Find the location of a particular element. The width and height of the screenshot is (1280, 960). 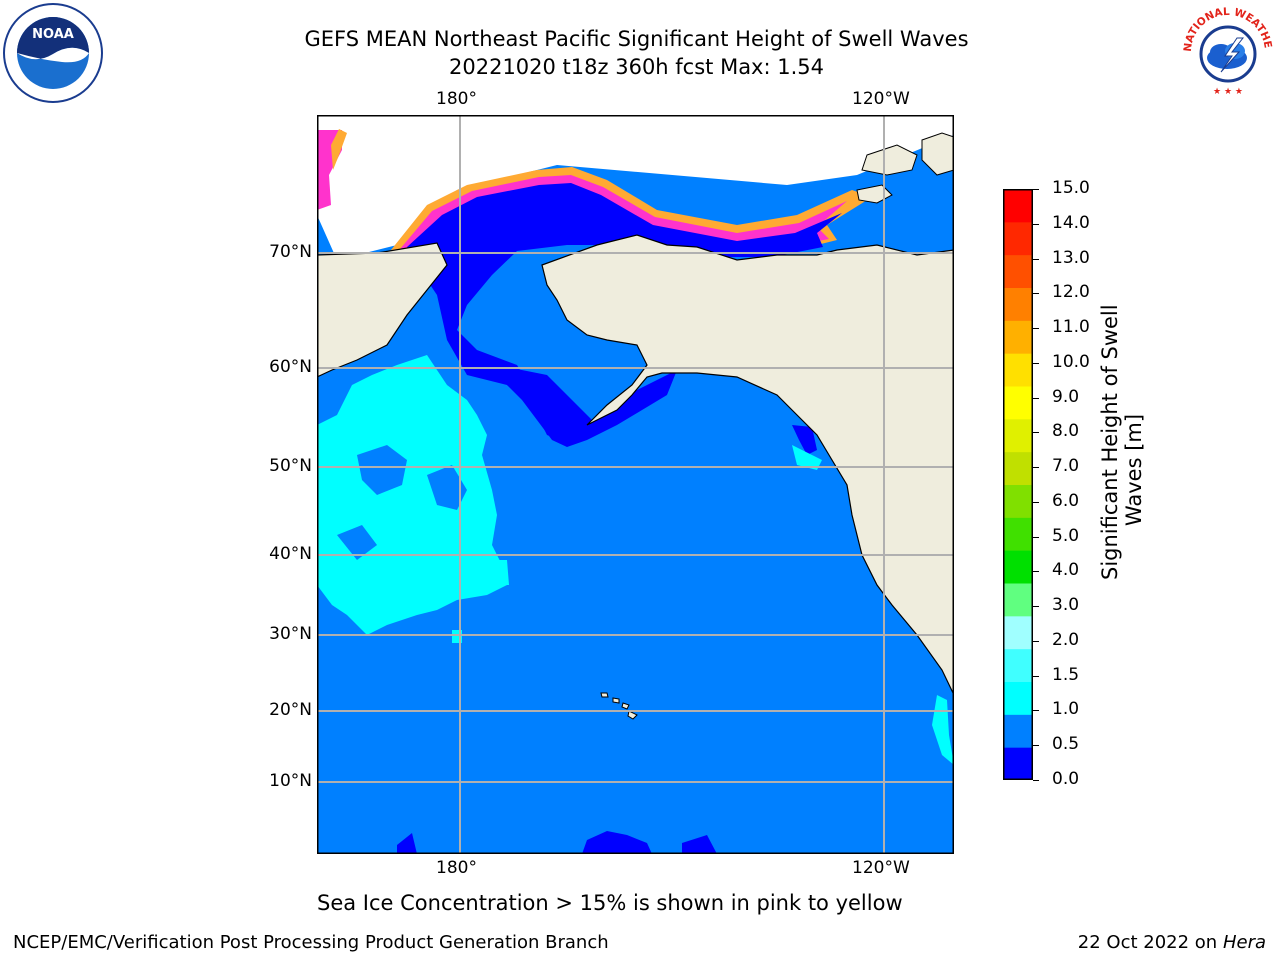

coastal-low-swell is located at coordinates (804, 440).